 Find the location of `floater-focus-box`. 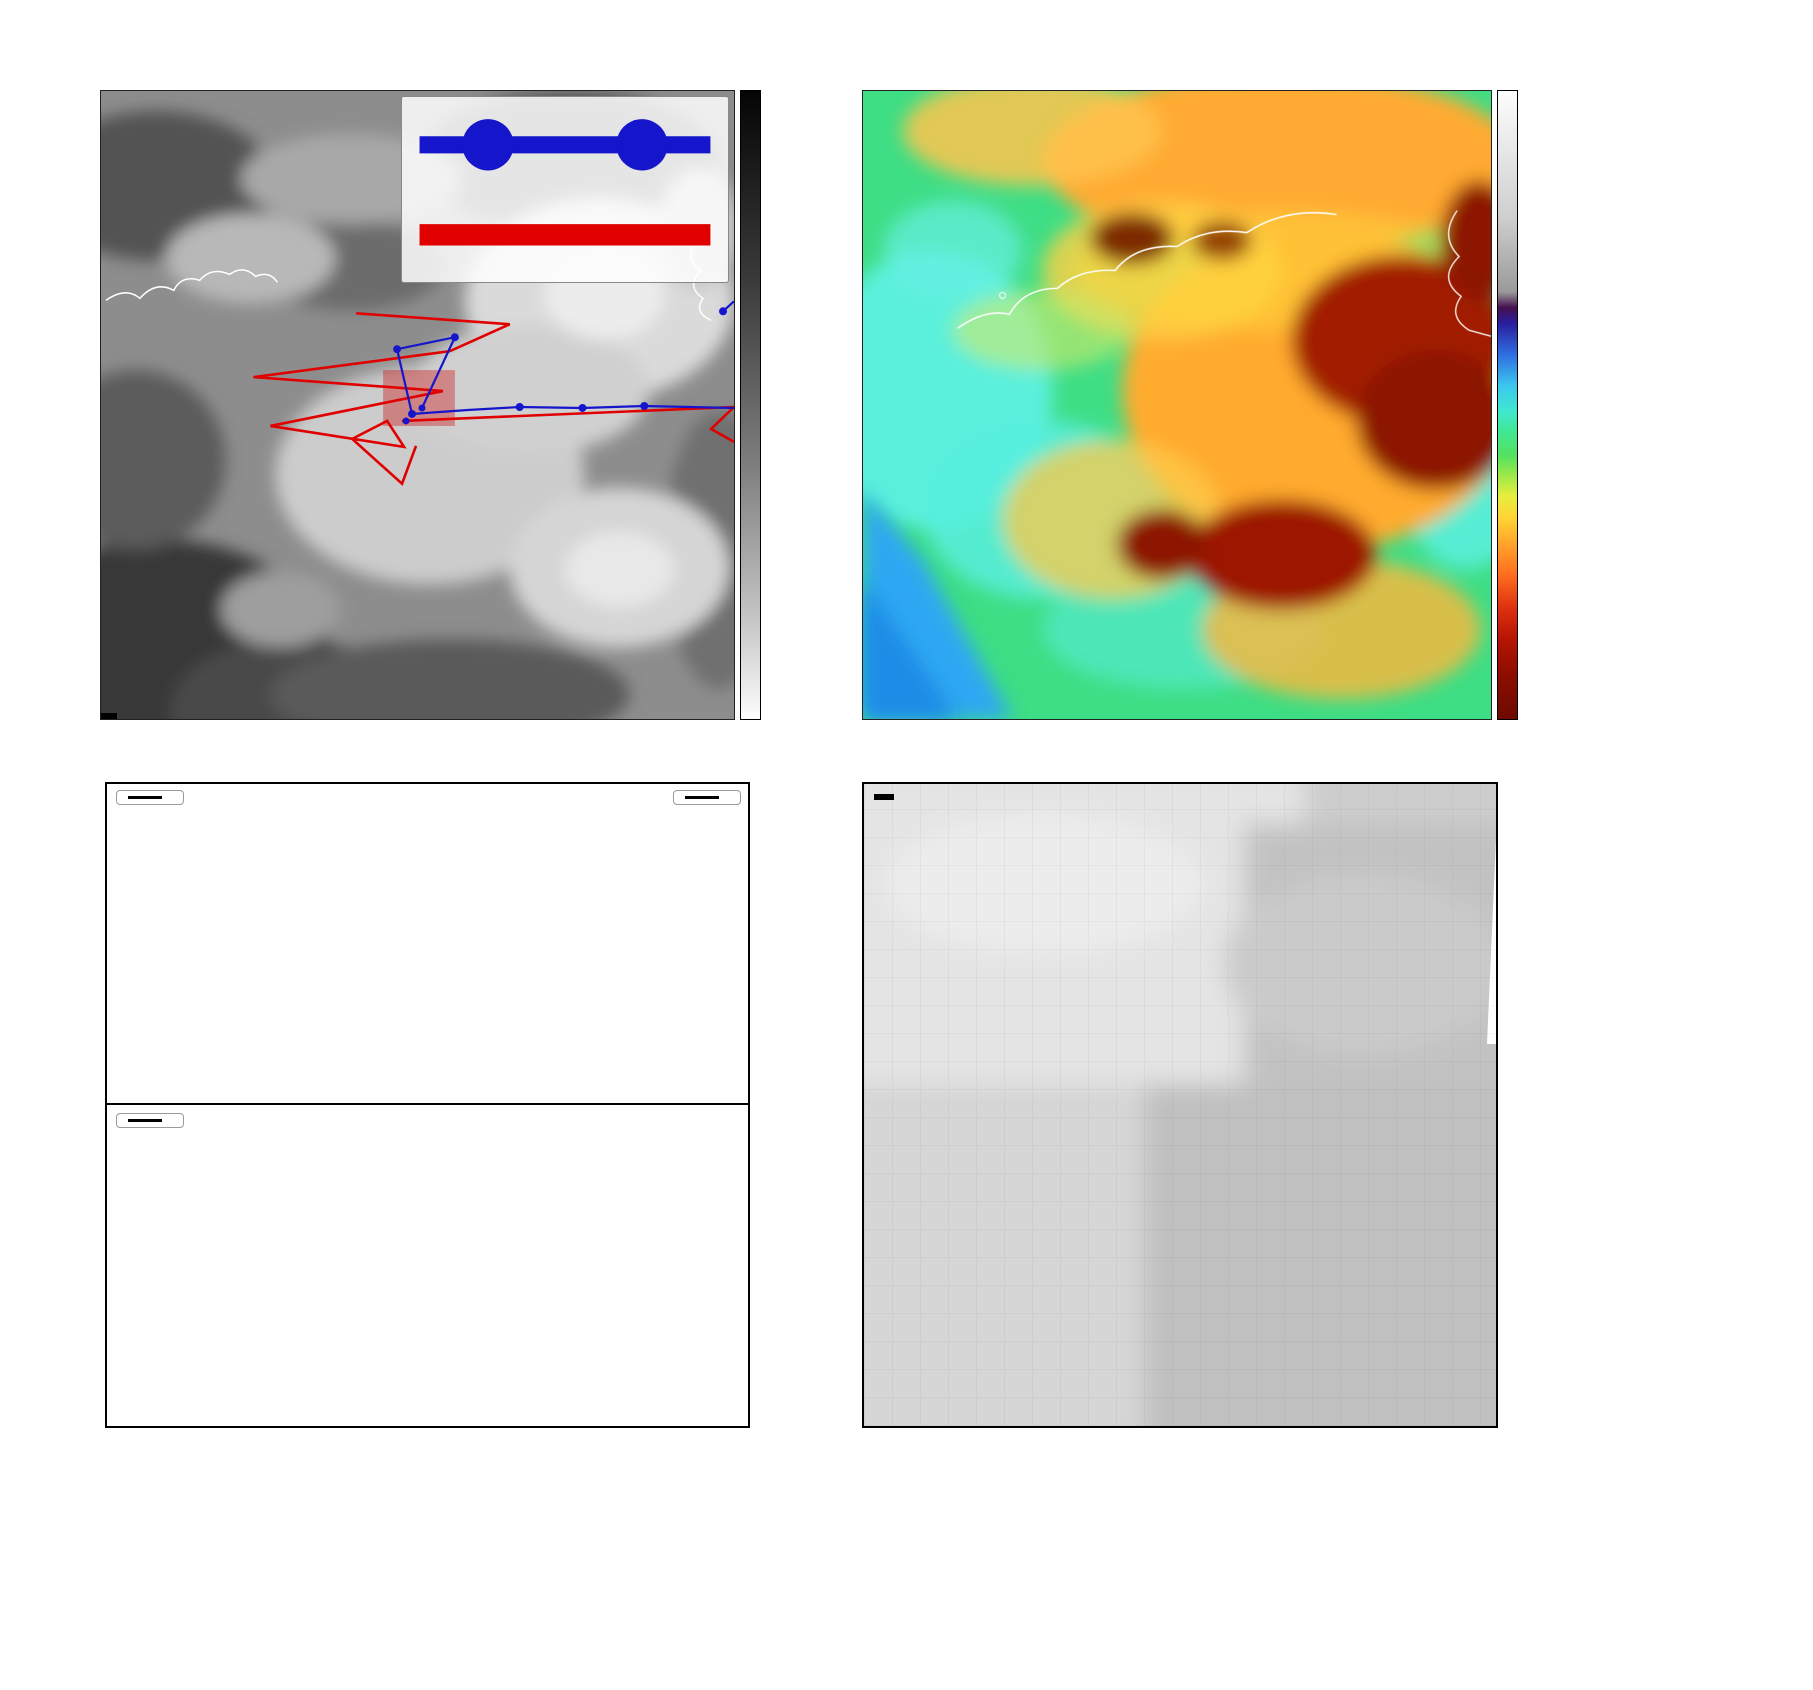

floater-focus-box is located at coordinates (419, 398).